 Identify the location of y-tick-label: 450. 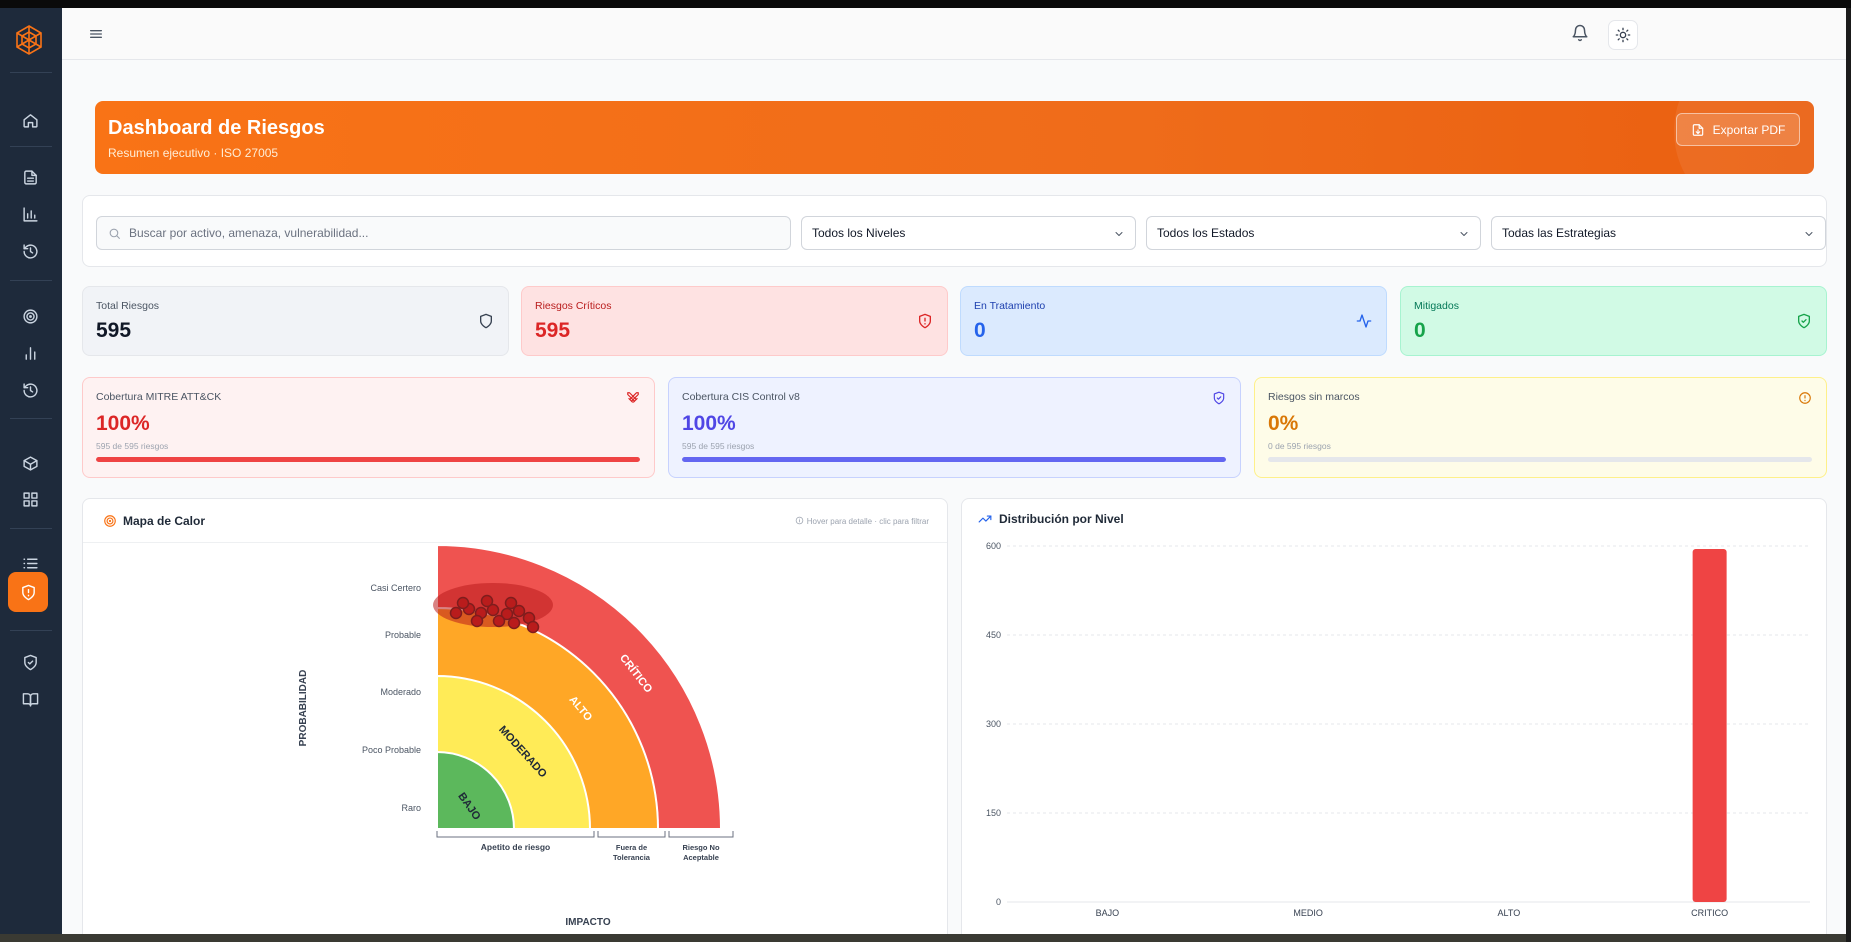
(993, 635).